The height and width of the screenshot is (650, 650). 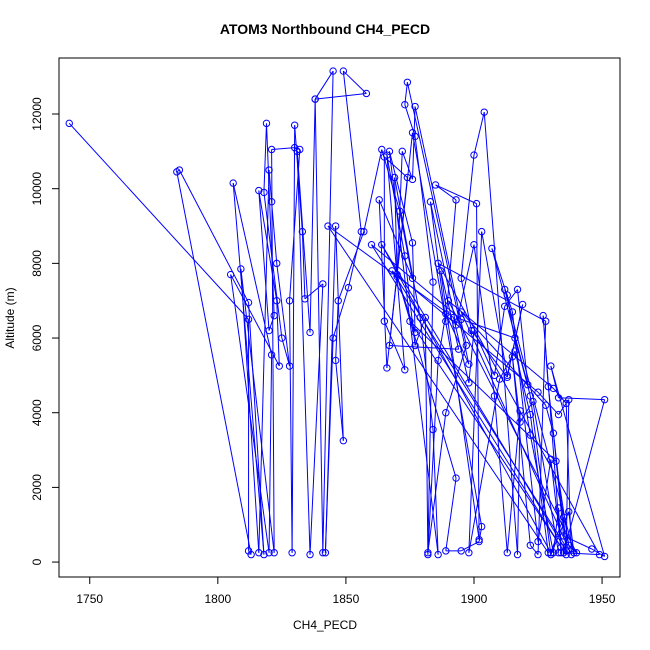 What do you see at coordinates (37, 114) in the screenshot?
I see `y-tick-label: 12000` at bounding box center [37, 114].